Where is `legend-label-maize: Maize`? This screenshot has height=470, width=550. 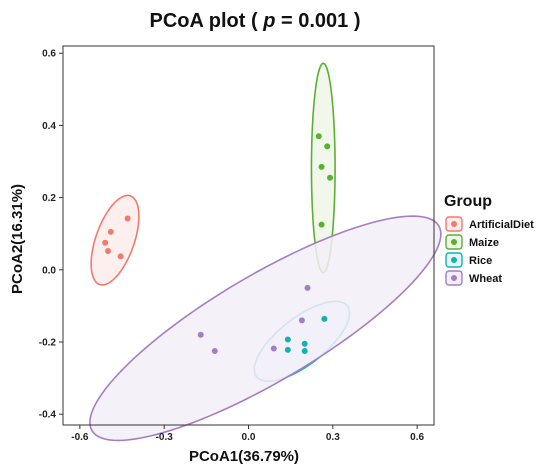 legend-label-maize: Maize is located at coordinates (484, 243).